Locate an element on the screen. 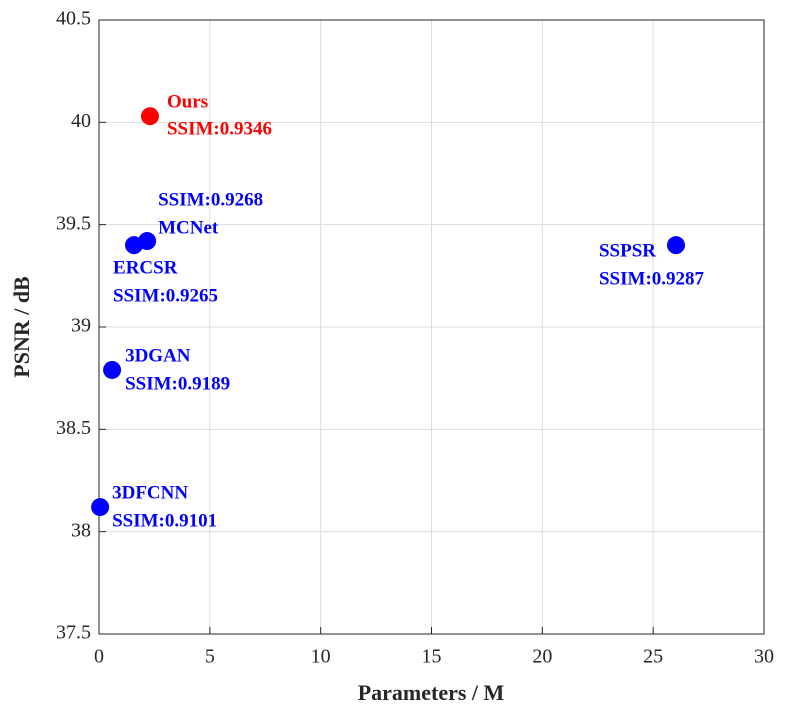 This screenshot has width=790, height=714. y-tick-label: 39.5 is located at coordinates (73, 223).